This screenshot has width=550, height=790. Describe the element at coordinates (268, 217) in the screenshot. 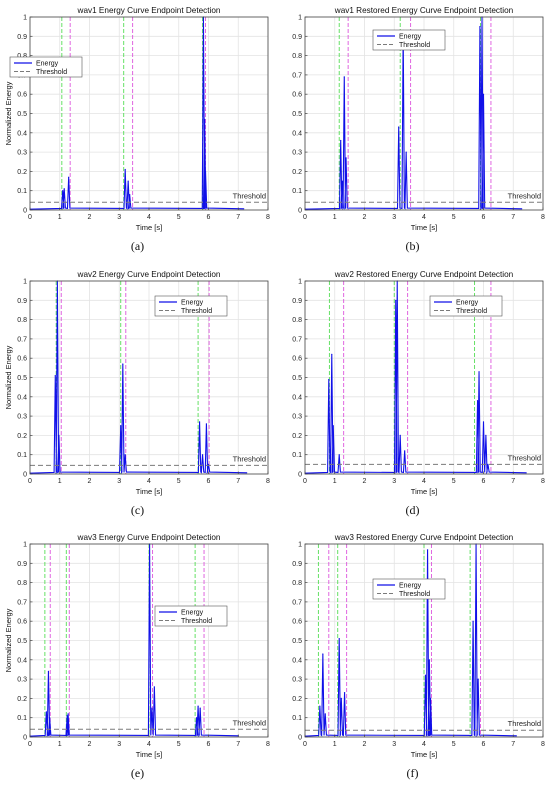

I see `x-tick-label: 8` at that location.